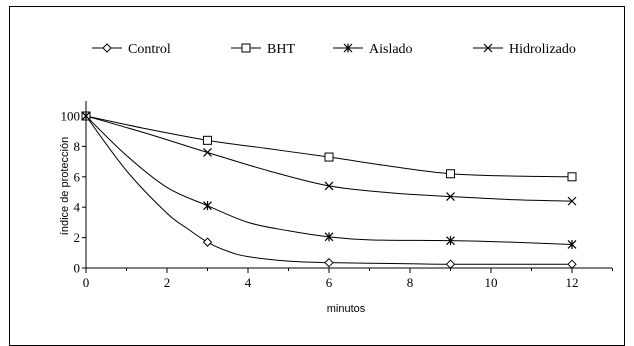 The width and height of the screenshot is (634, 346). Describe the element at coordinates (329, 282) in the screenshot. I see `x-tick-label: 6` at that location.